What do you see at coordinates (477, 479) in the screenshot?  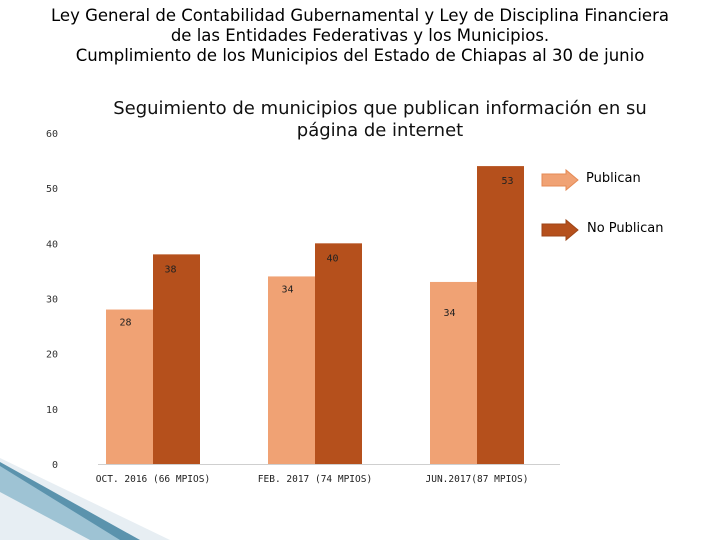 I see `x-tick-label: JUN.2017(87 MPIOS)` at bounding box center [477, 479].